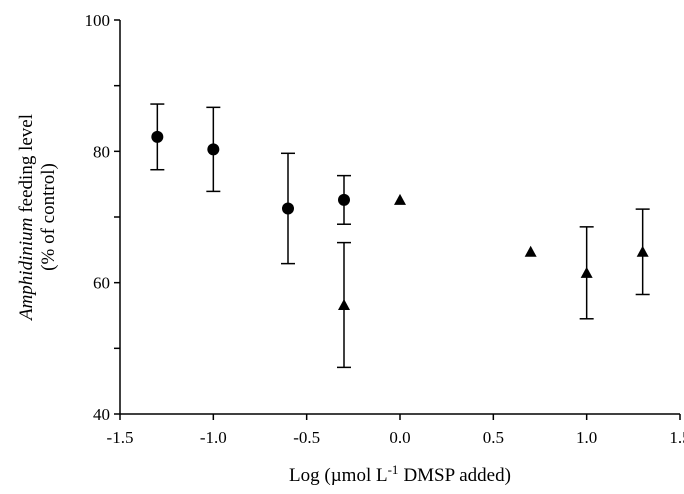  Describe the element at coordinates (120, 437) in the screenshot. I see `x-tick-label: -1.5` at that location.